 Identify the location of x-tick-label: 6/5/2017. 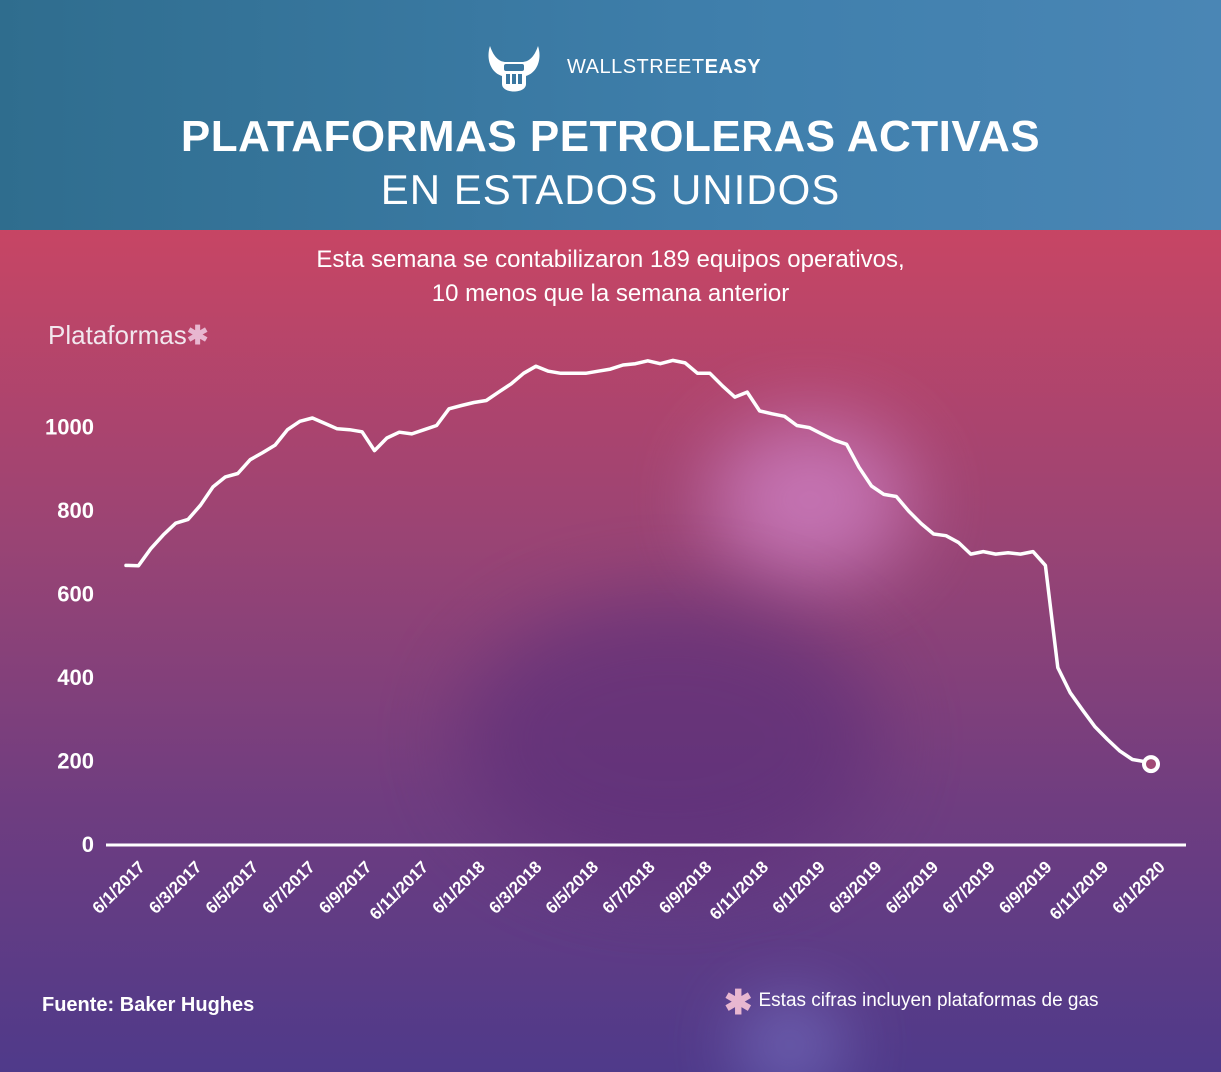
(232, 887).